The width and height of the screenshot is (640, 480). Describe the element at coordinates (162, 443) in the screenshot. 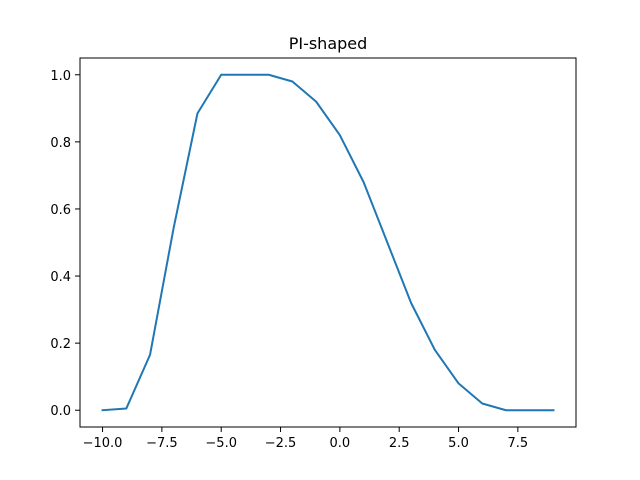

I see `x-tick-label: −7.5` at that location.